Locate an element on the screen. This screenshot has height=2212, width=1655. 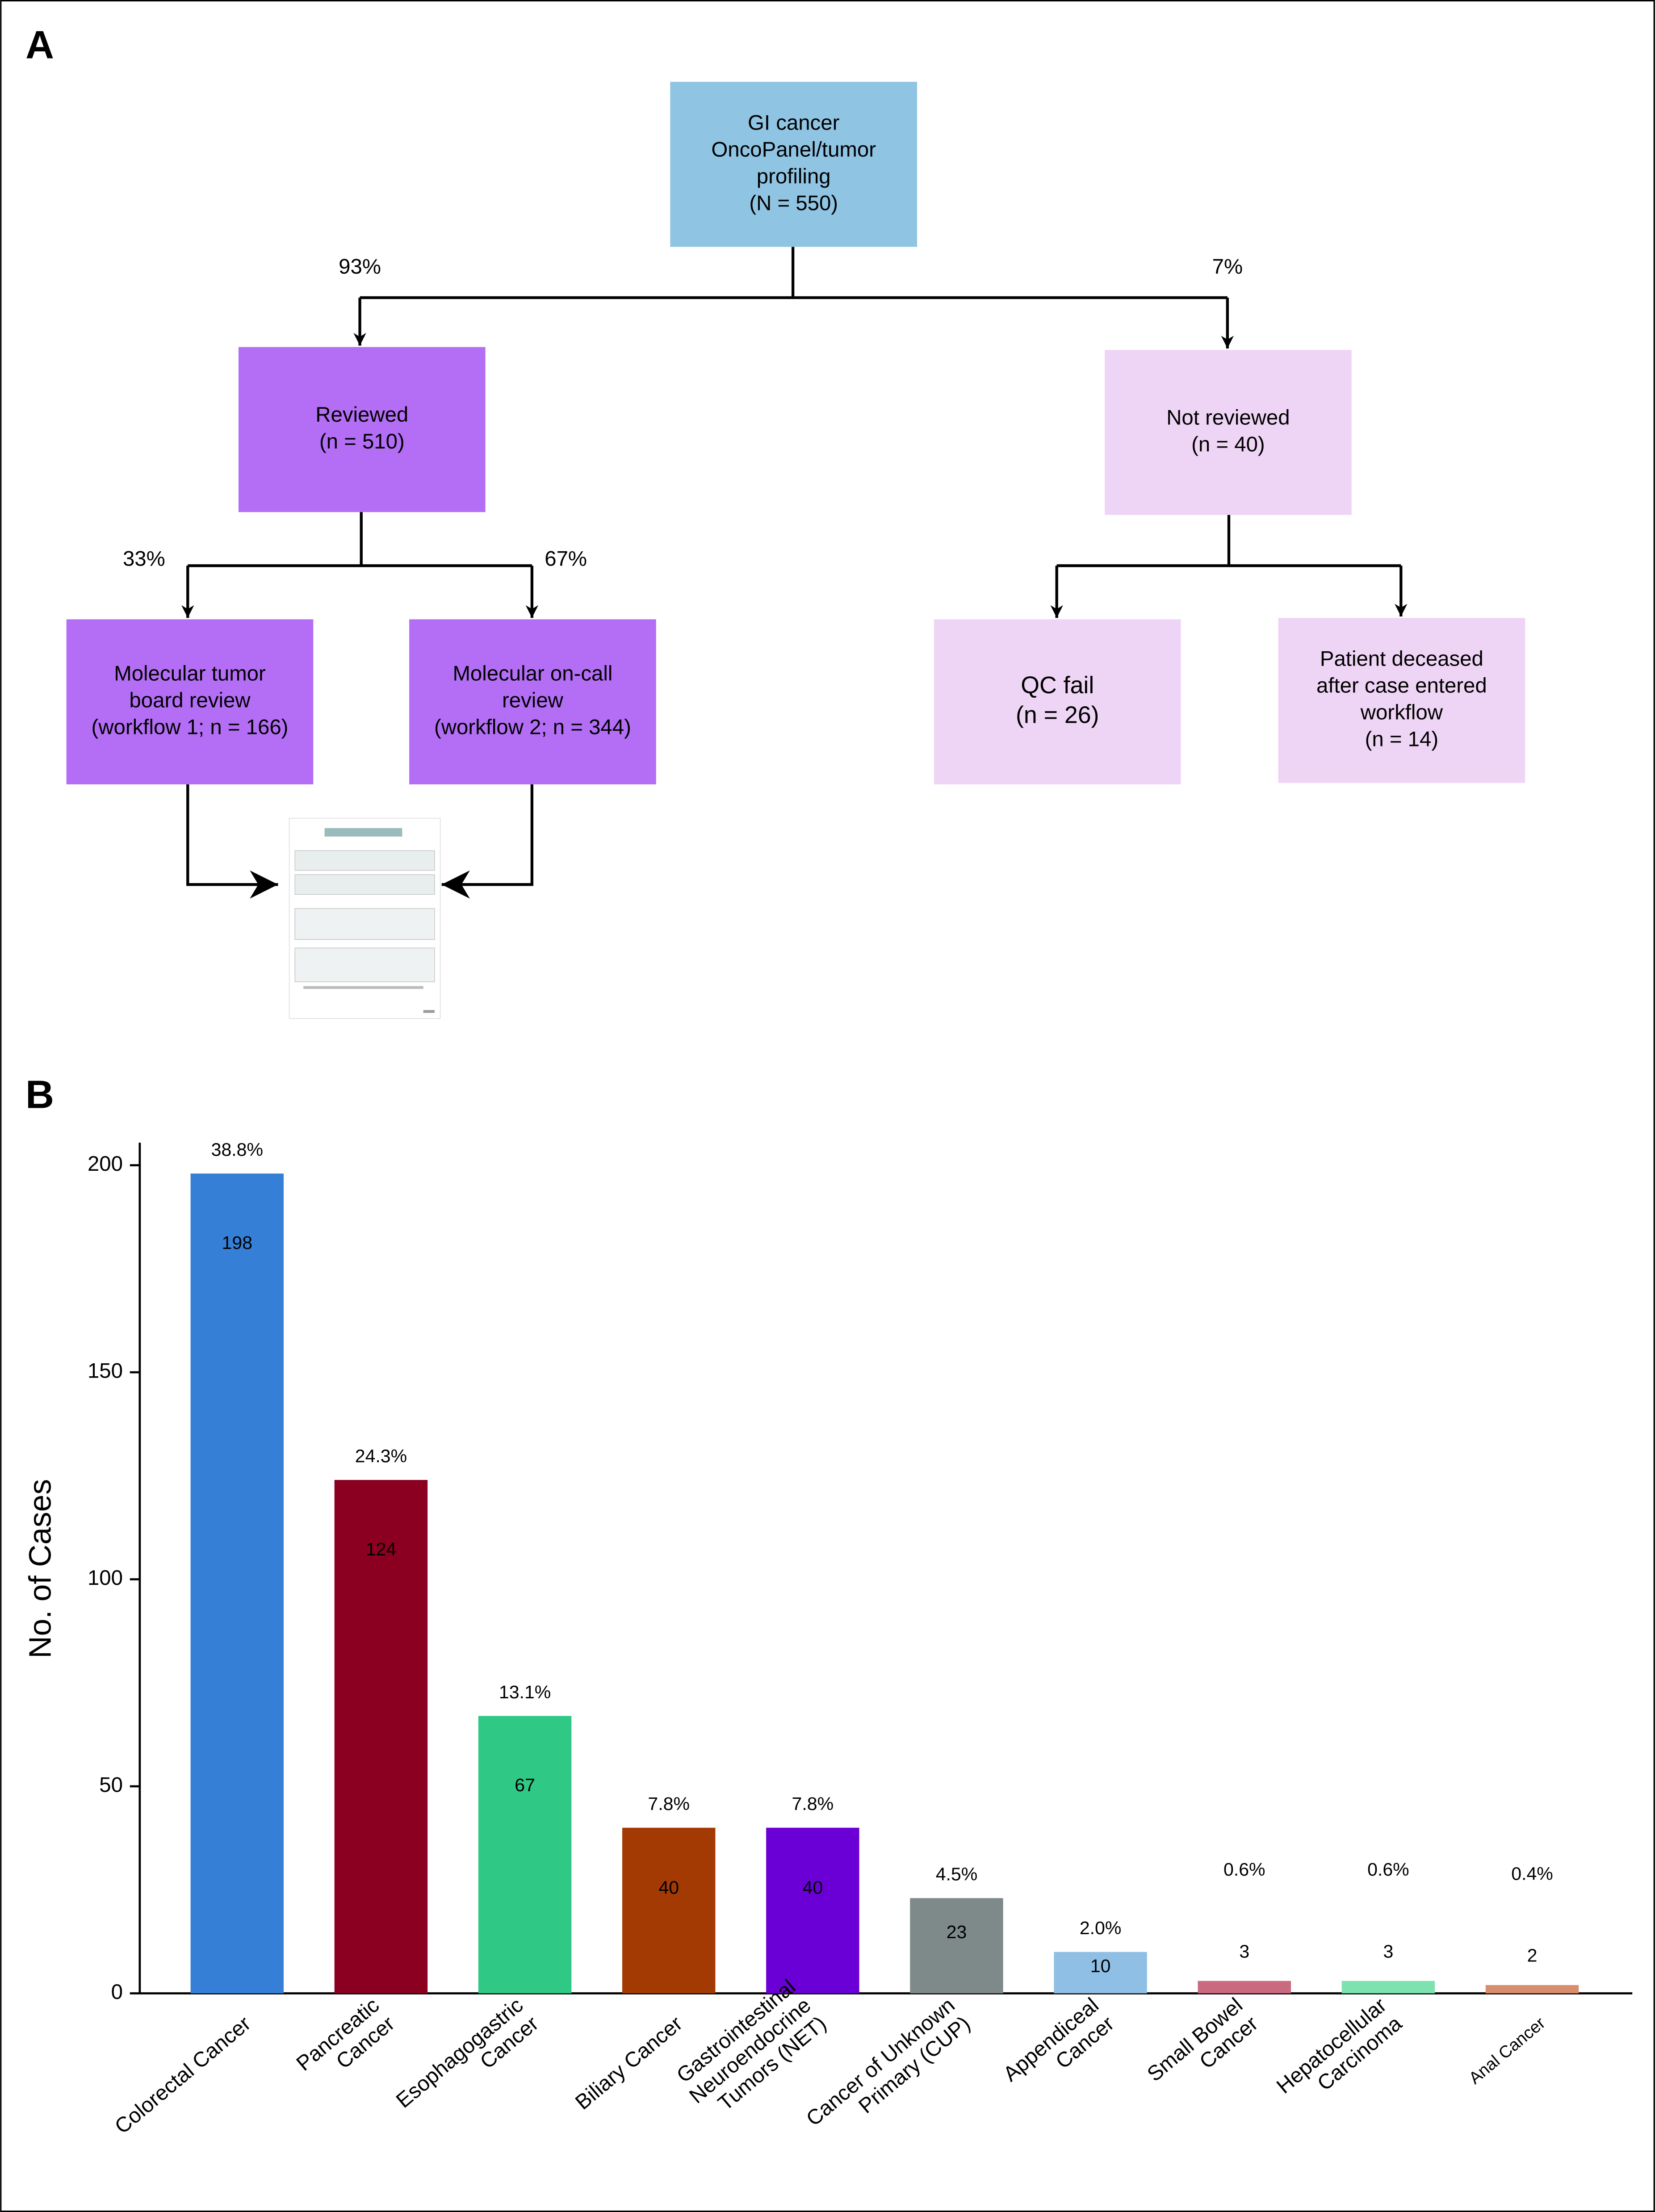
node-label: profiling is located at coordinates (794, 176).